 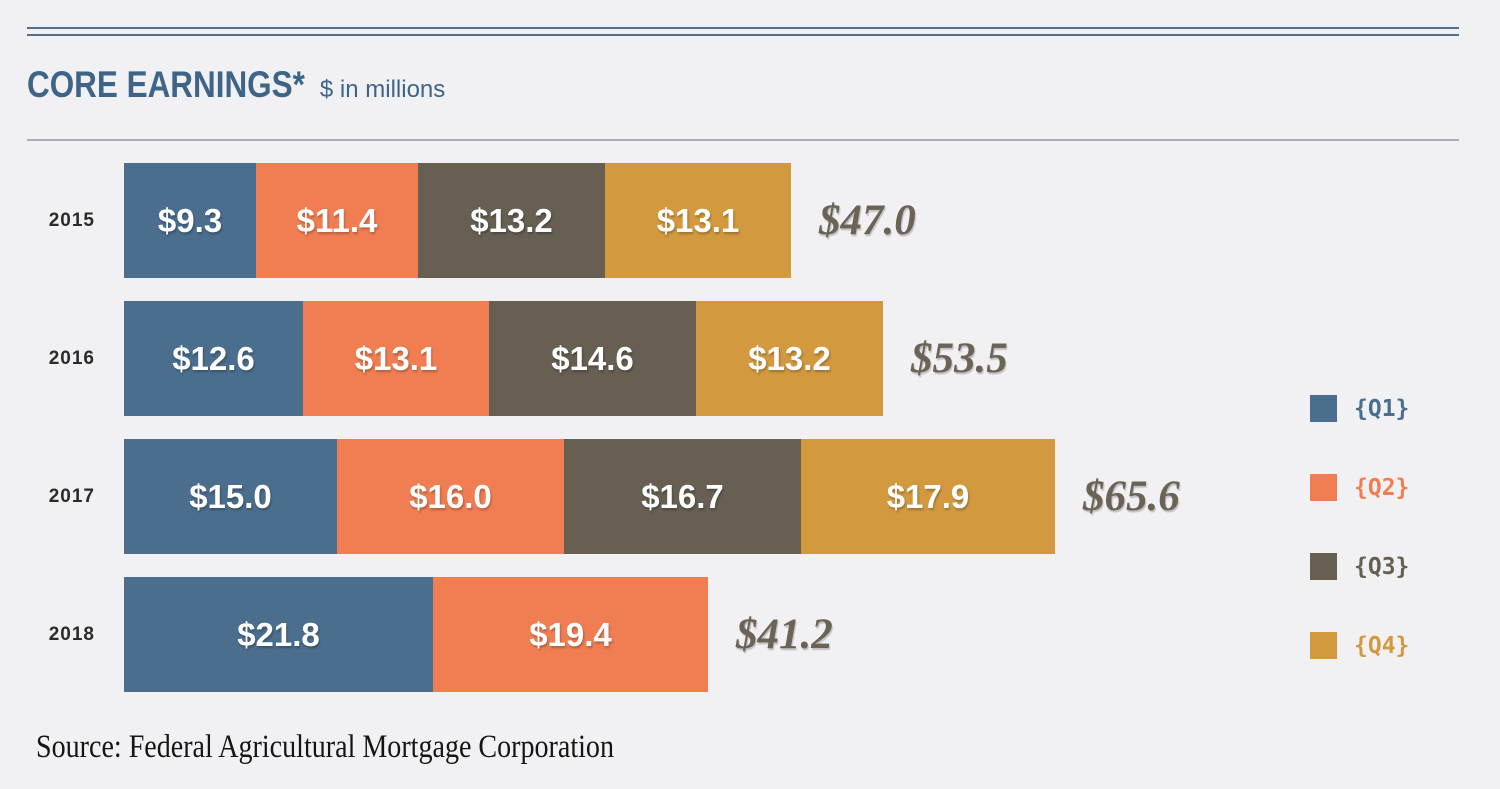 I want to click on legend-item-q1: {Q1}, so click(x=1359, y=408).